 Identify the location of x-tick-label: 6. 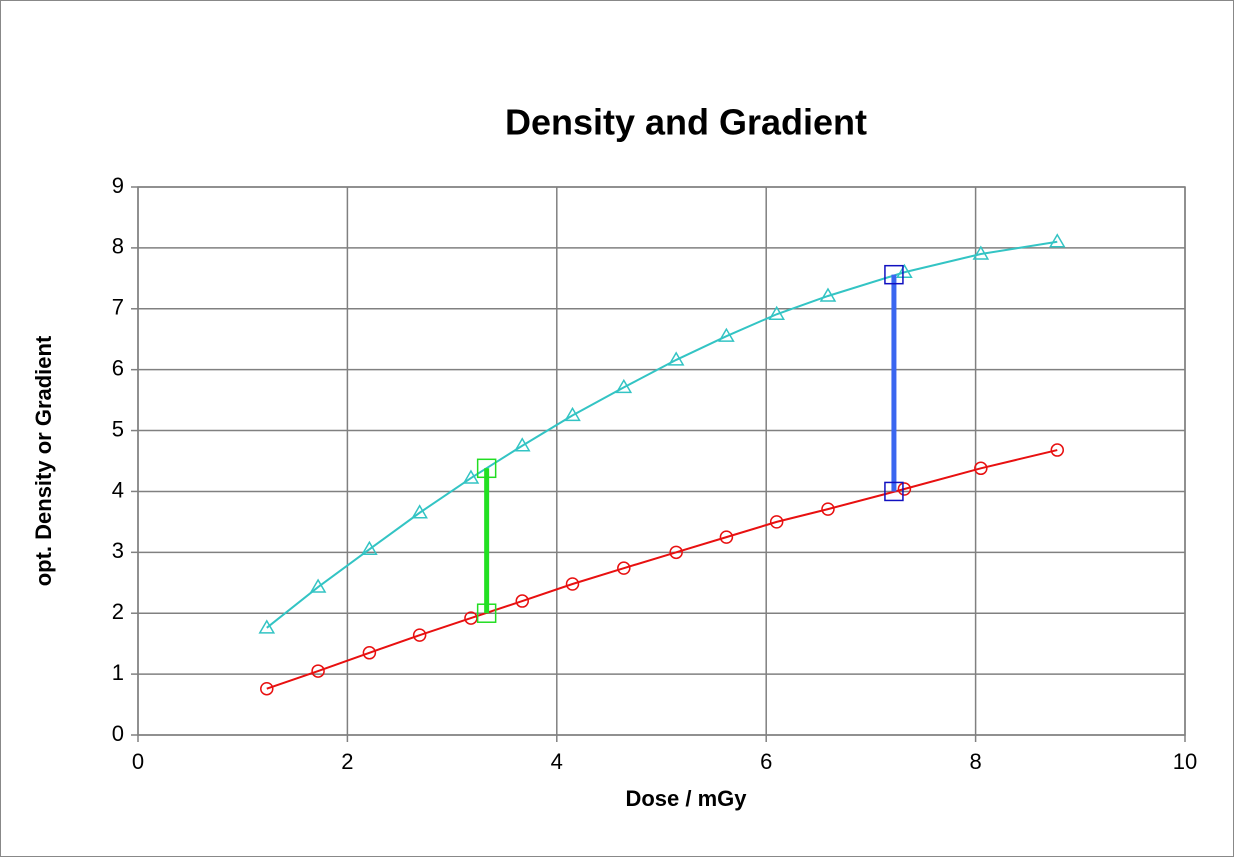
(766, 761).